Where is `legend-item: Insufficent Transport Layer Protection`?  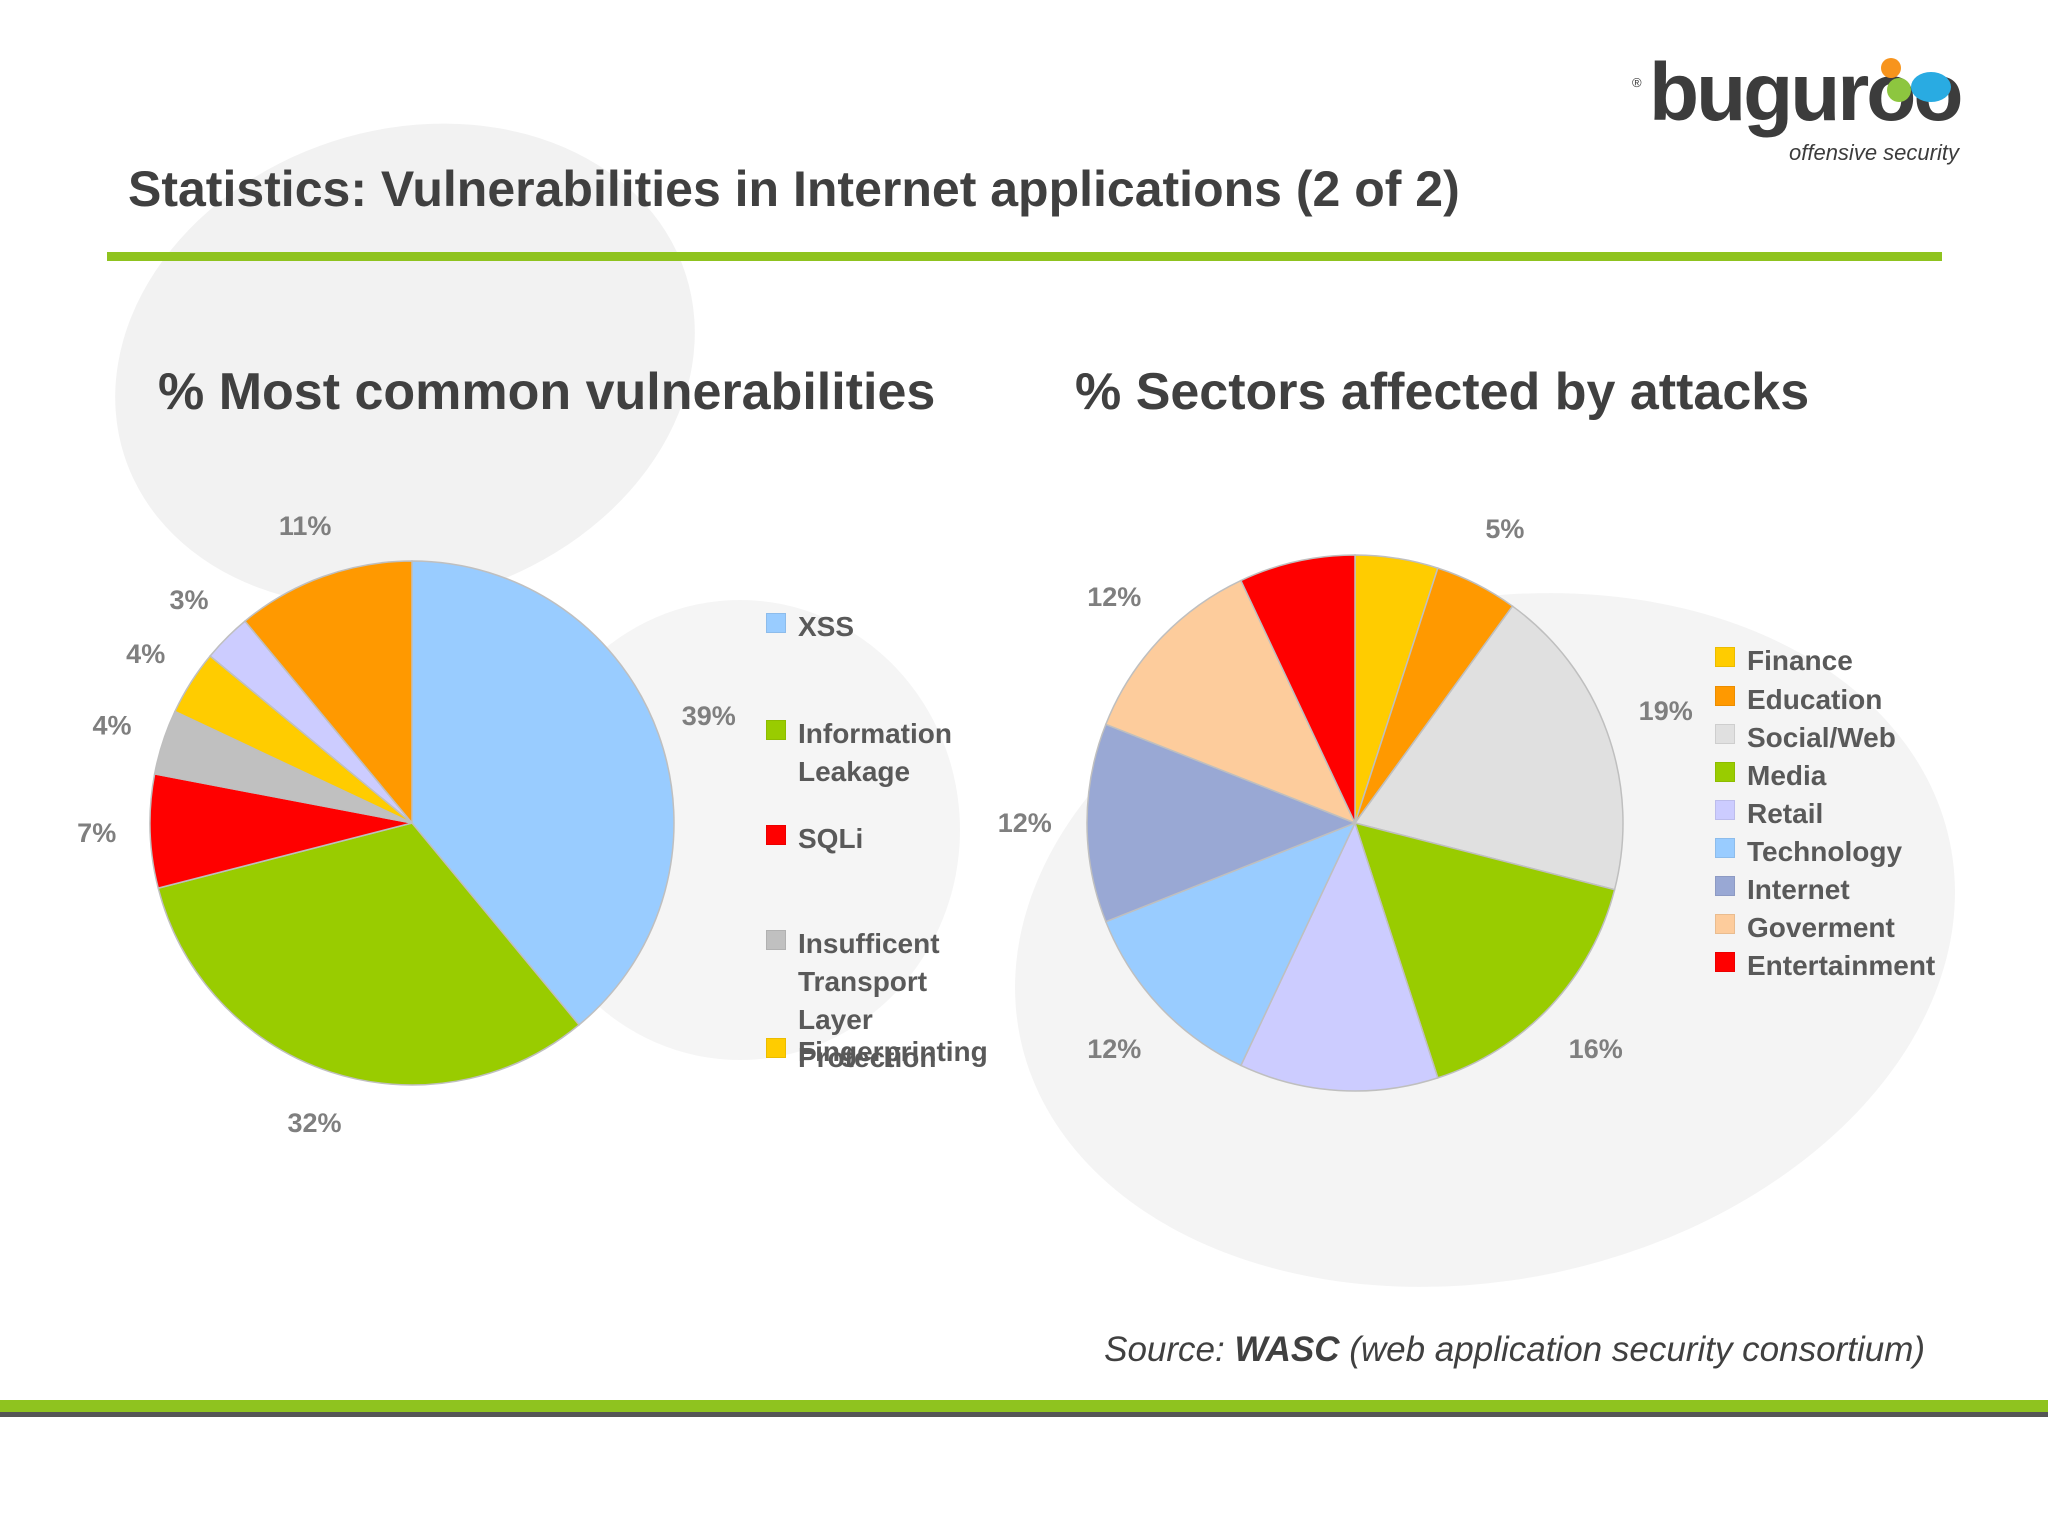 legend-item: Insufficent Transport Layer Protection is located at coordinates (853, 1001).